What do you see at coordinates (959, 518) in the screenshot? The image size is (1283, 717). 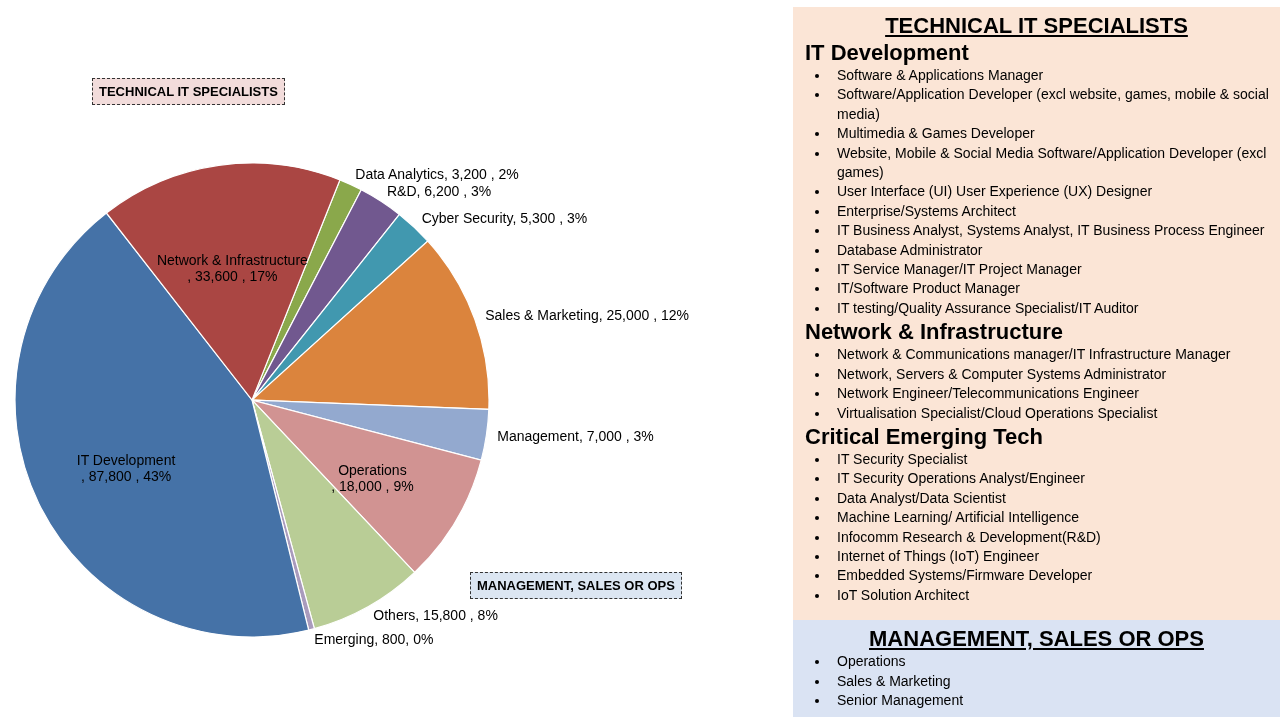 I see `text: Machine Learning/ Artificial Intelligence` at bounding box center [959, 518].